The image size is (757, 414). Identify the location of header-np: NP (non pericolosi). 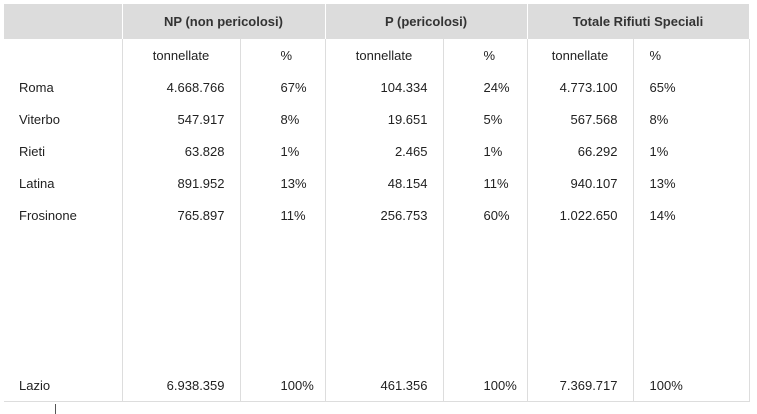
(223, 21).